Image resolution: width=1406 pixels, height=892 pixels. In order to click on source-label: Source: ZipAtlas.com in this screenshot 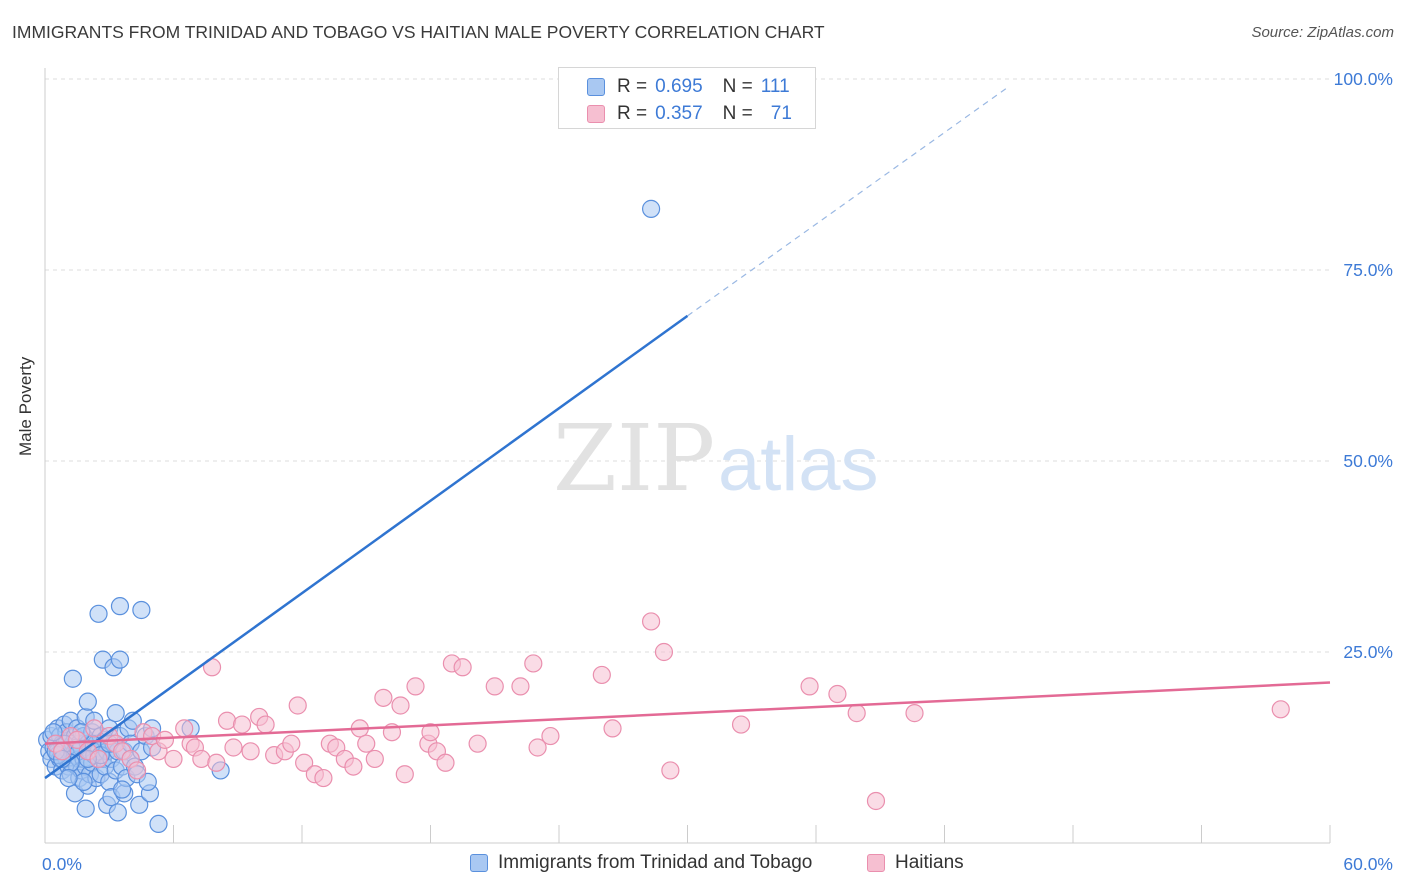, I will do `click(1322, 32)`.